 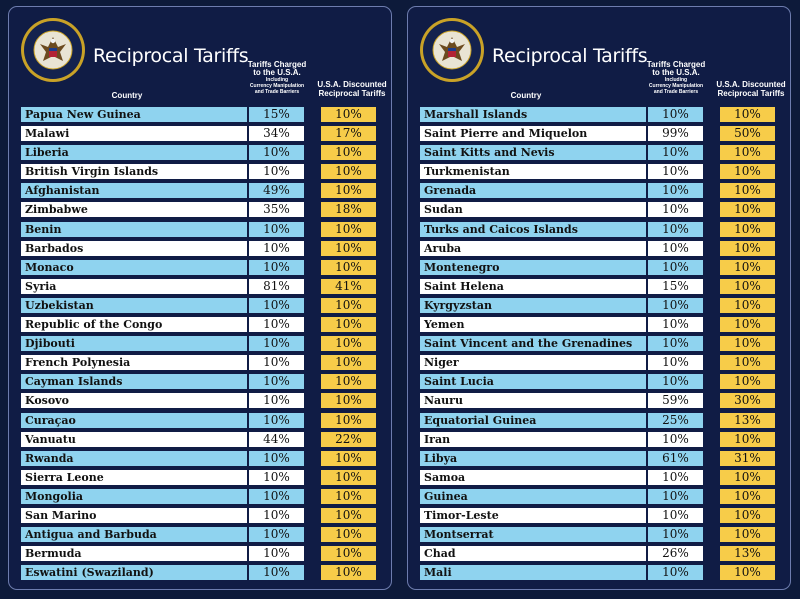 I want to click on country-cell: Curaçao, so click(x=134, y=420).